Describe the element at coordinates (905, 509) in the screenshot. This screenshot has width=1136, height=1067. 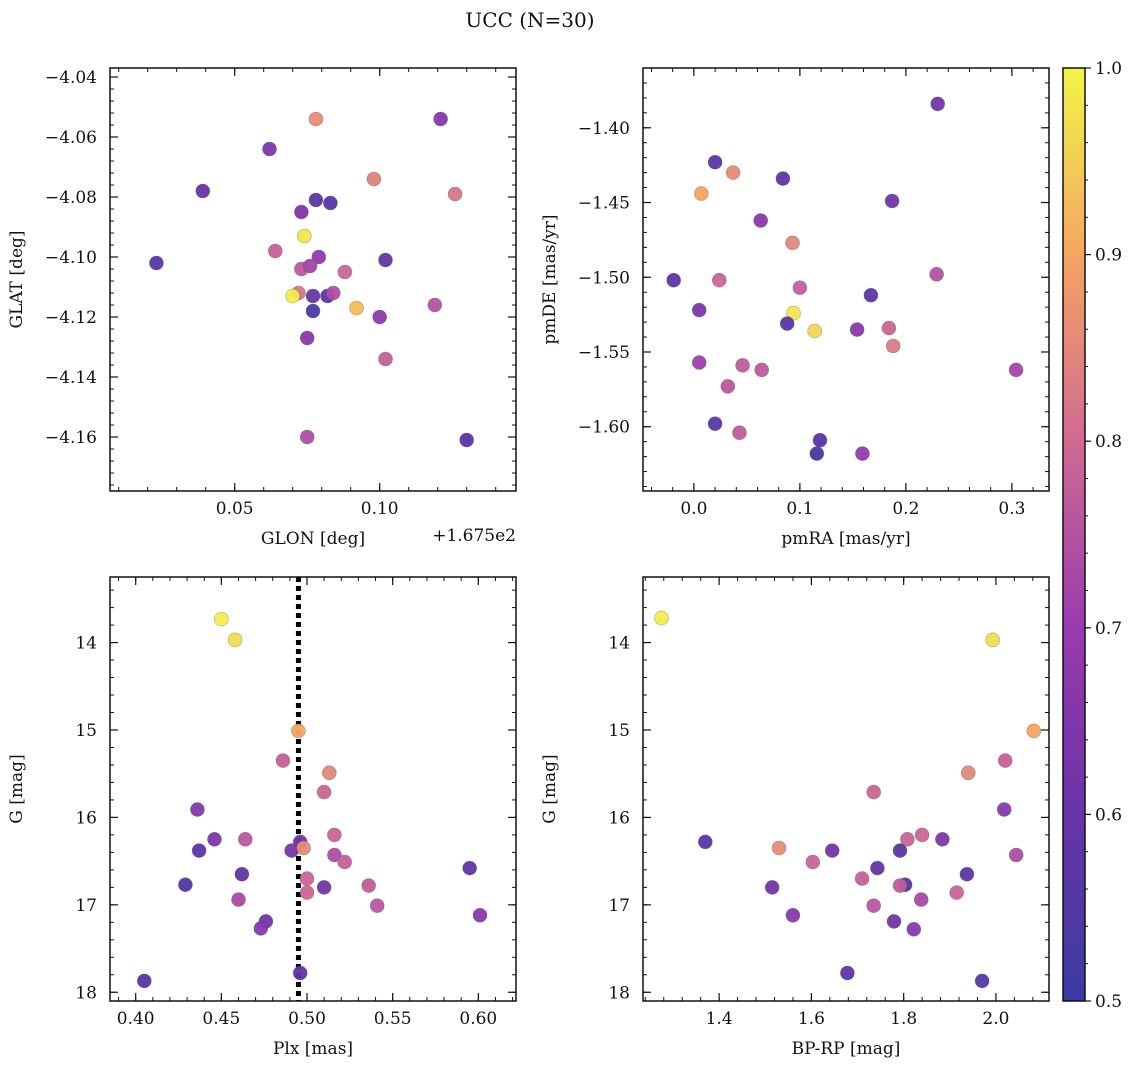
I see `x-tick-label: 0.2` at that location.